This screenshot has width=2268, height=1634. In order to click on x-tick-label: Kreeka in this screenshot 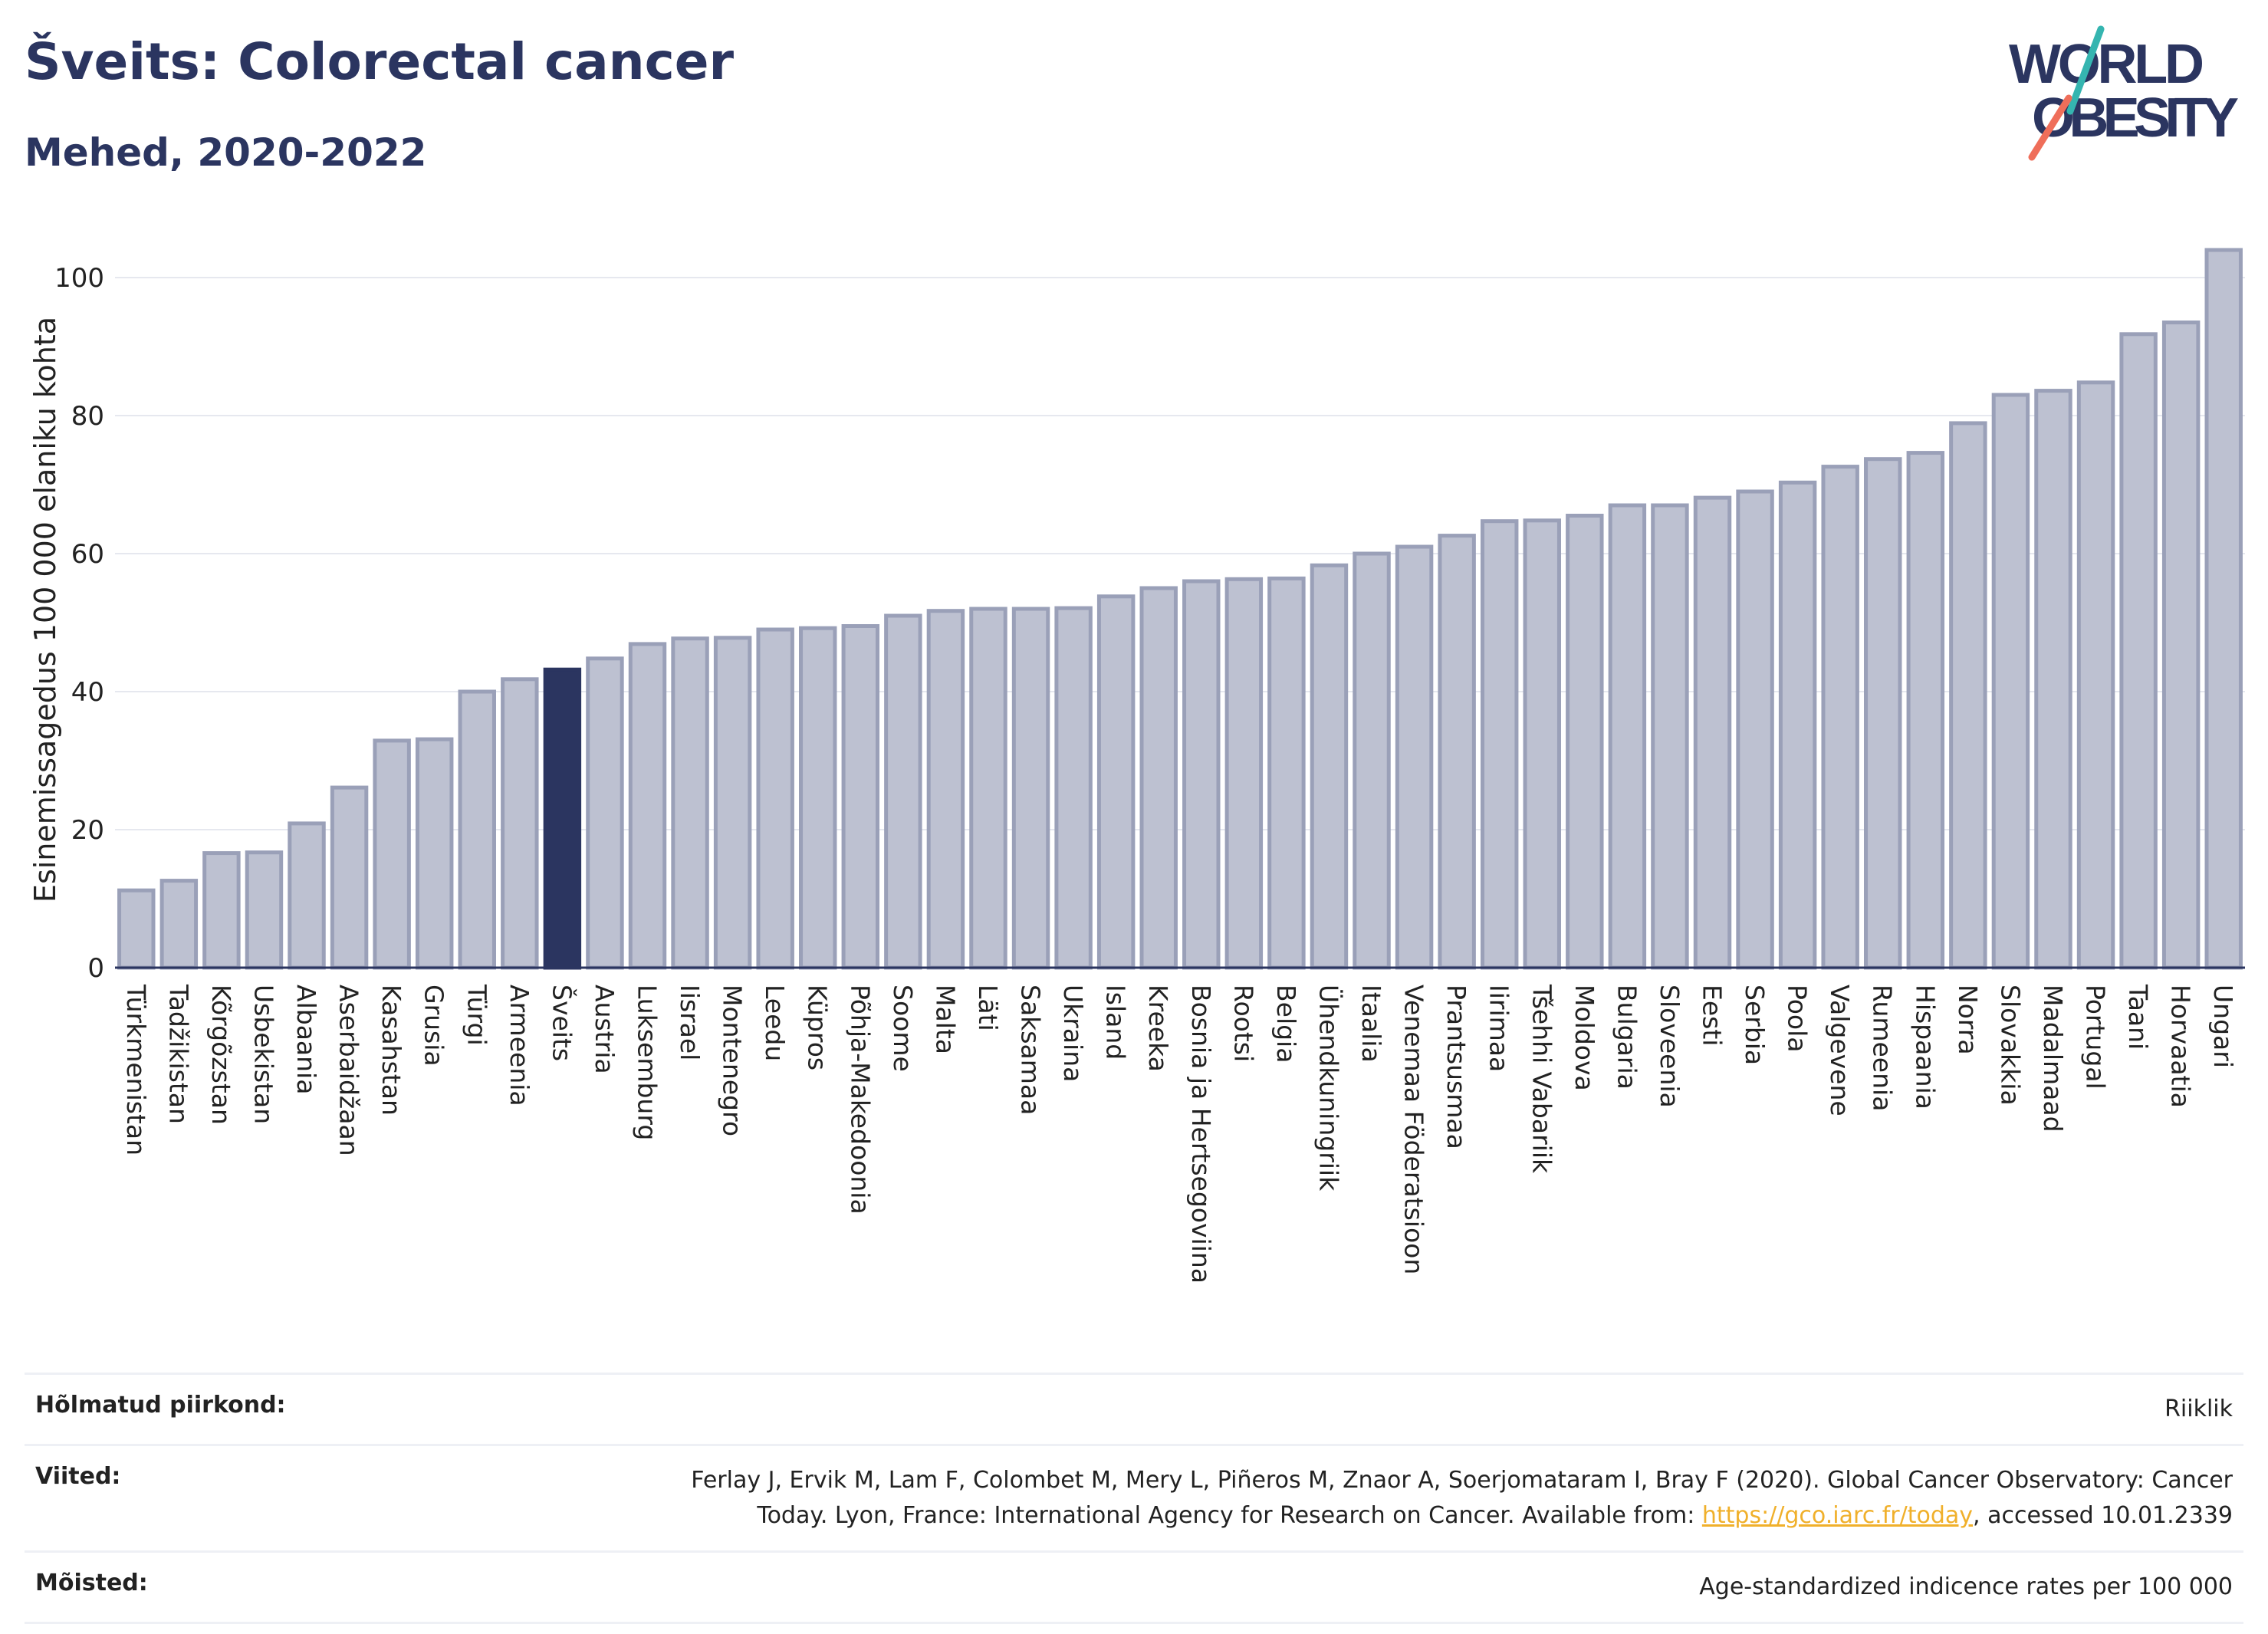, I will do `click(1158, 1029)`.